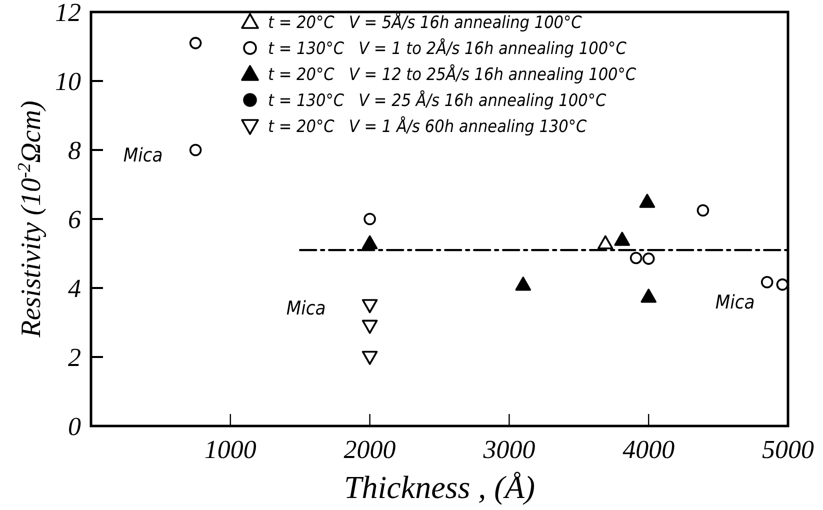 The image size is (823, 510). What do you see at coordinates (509, 449) in the screenshot?
I see `x-tick-label: 3000` at bounding box center [509, 449].